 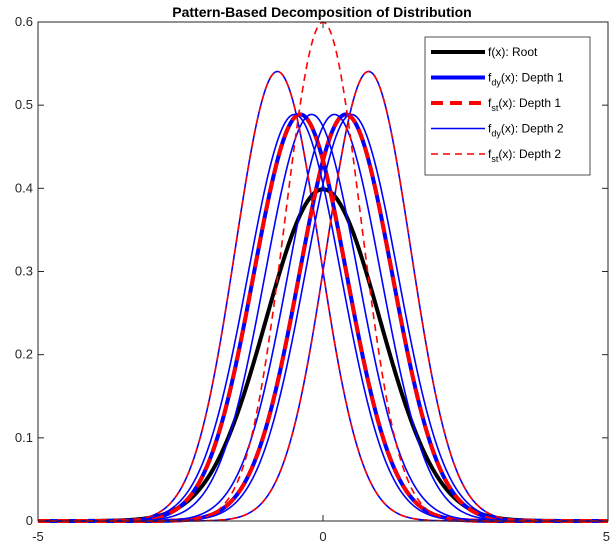 I want to click on legend-box, so click(x=507, y=106).